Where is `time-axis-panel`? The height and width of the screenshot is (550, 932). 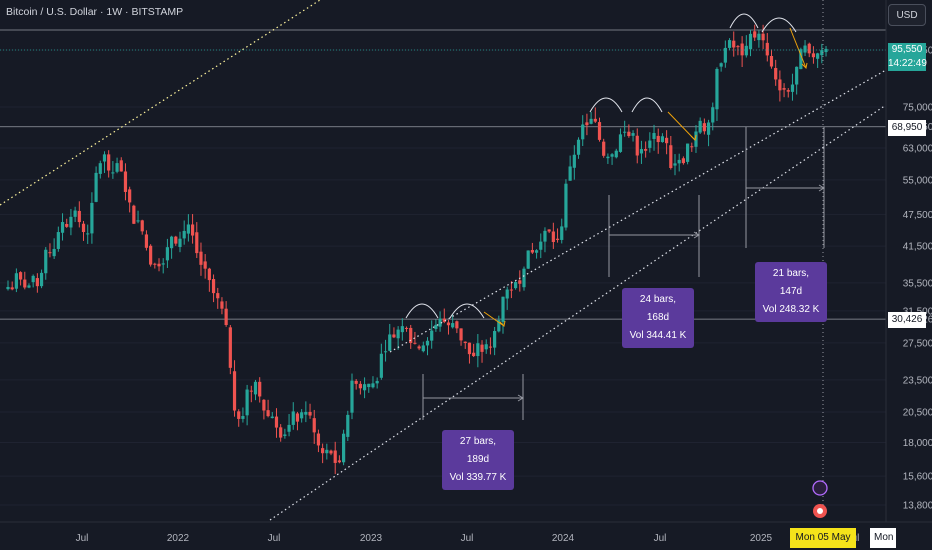
time-axis-panel is located at coordinates (466, 536).